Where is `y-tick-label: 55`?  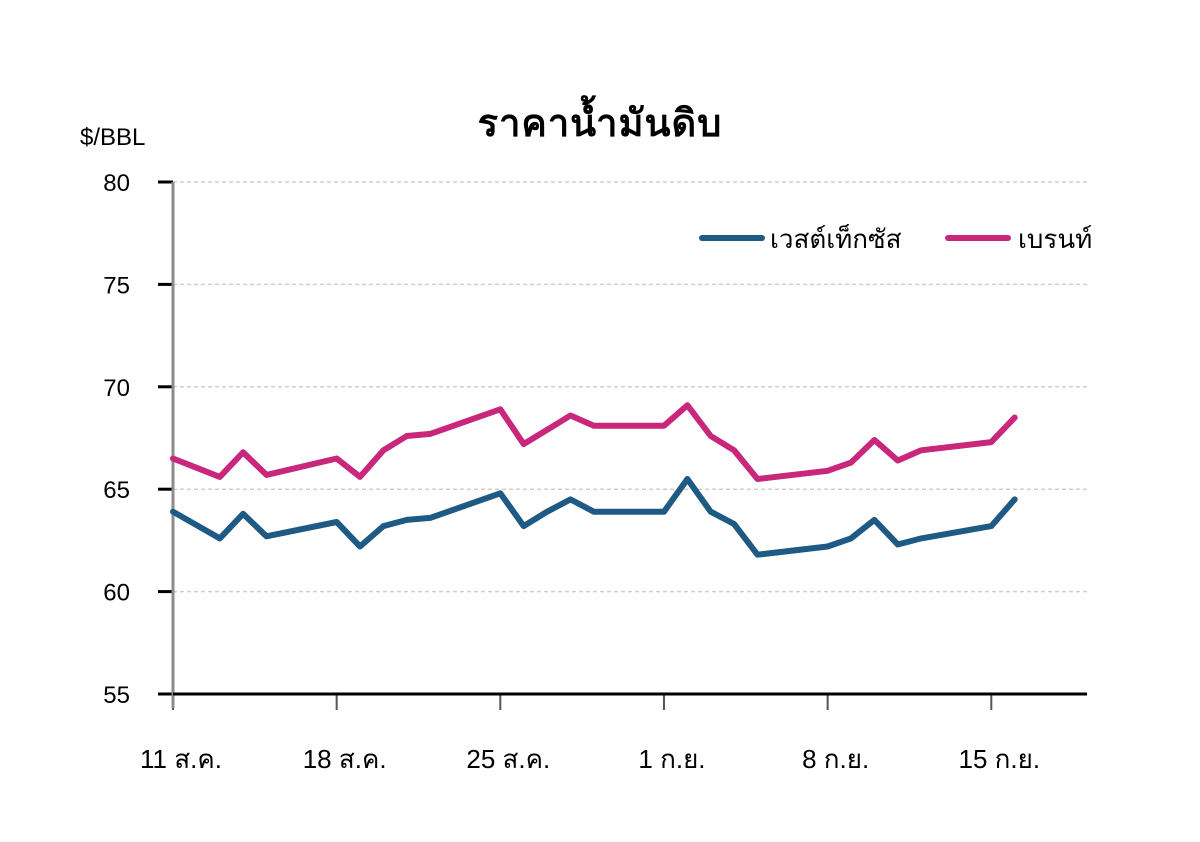 y-tick-label: 55 is located at coordinates (116, 695).